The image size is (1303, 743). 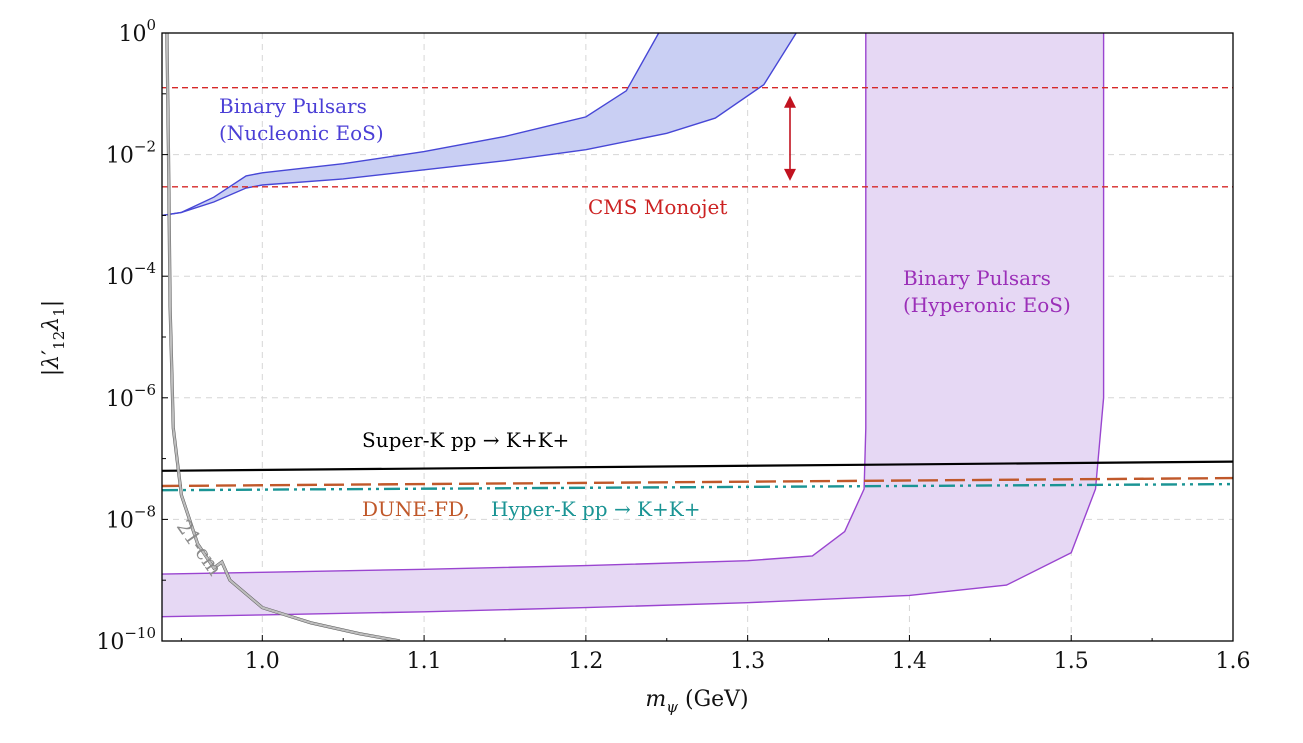 What do you see at coordinates (131, 517) in the screenshot?
I see `y-tick-label: 10⁻⁸` at bounding box center [131, 517].